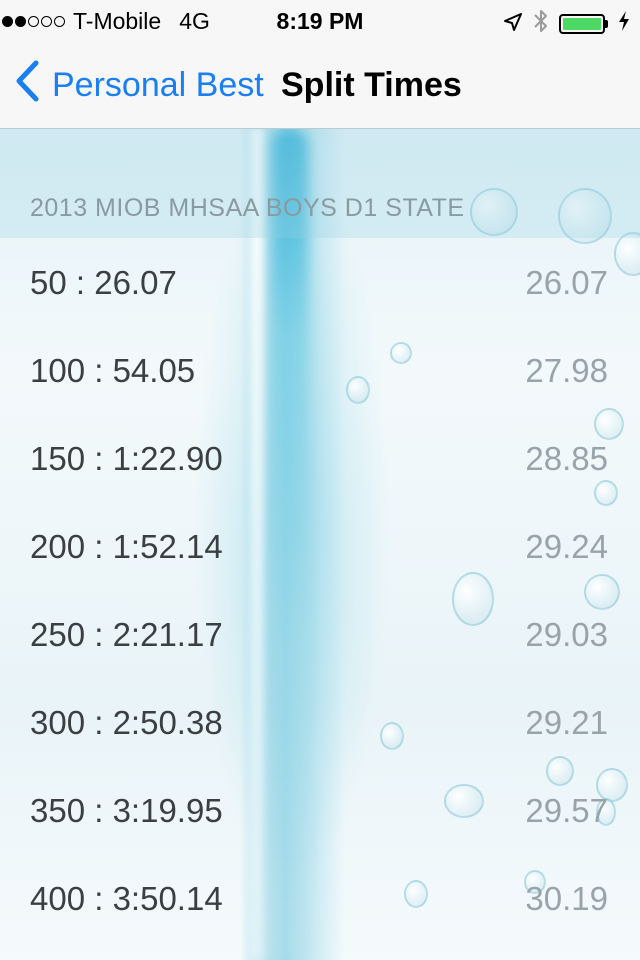 This screenshot has height=960, width=640. Describe the element at coordinates (320, 810) in the screenshot. I see `split-row: 350 : 3:19.95 29.57` at that location.